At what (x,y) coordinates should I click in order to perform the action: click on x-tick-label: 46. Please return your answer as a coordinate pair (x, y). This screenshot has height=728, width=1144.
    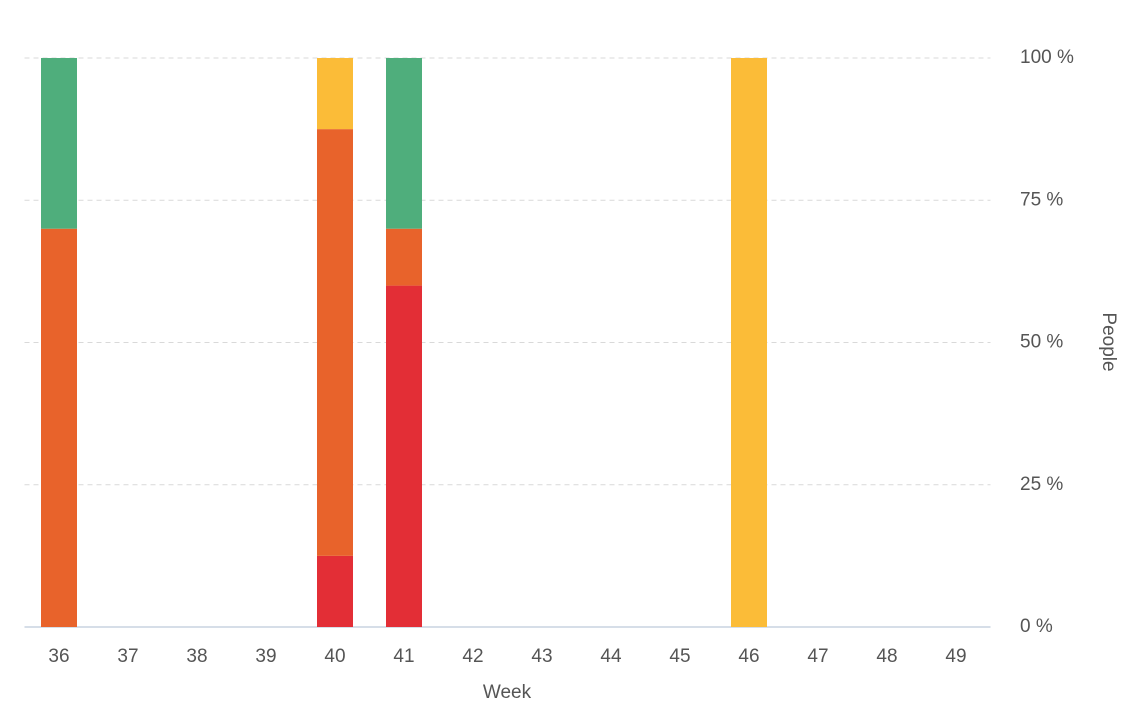
    Looking at the image, I should click on (748, 656).